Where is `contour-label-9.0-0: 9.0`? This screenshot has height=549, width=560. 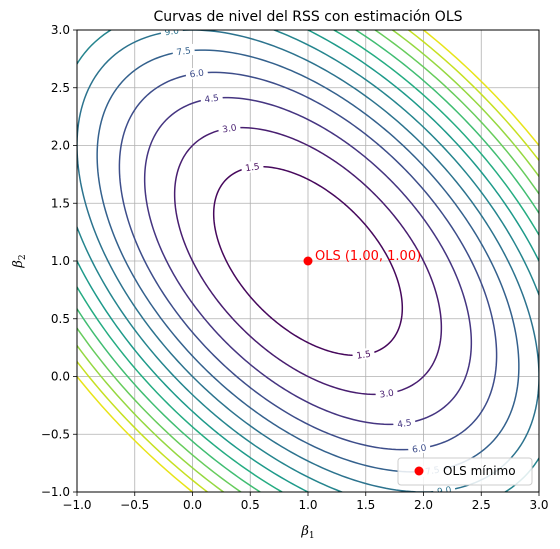
contour-label-9.0-0: 9.0 is located at coordinates (445, 492).